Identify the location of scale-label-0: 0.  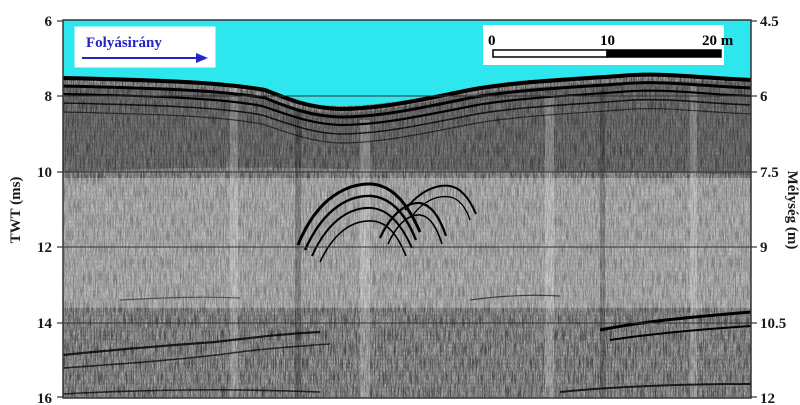
(492, 41).